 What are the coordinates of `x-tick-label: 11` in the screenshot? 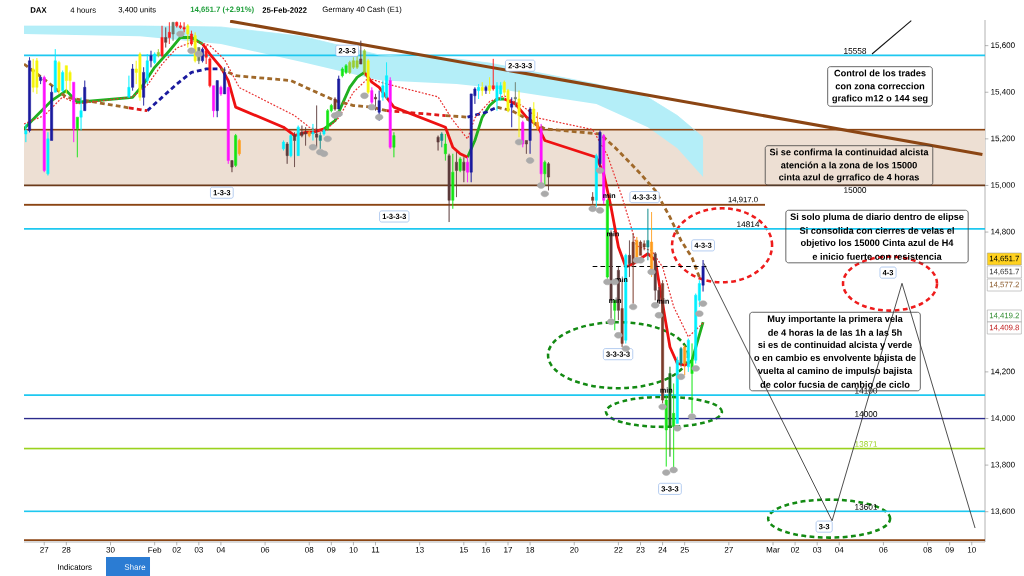 It's located at (375, 549).